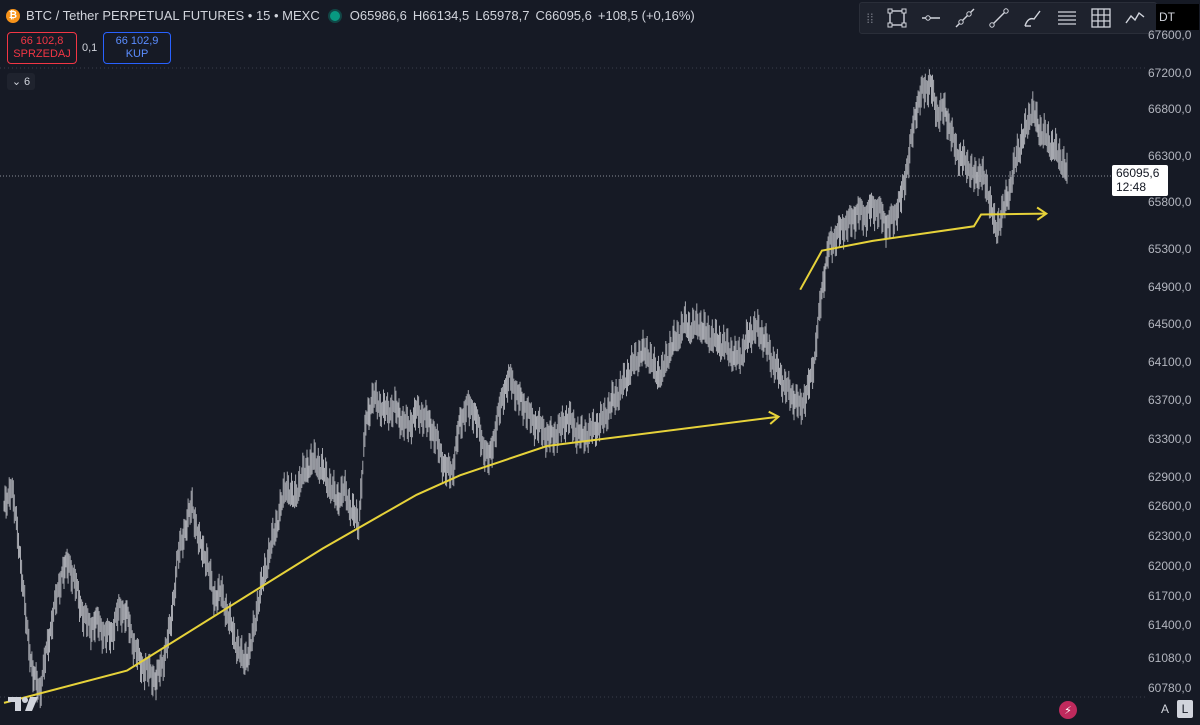  I want to click on axis-label: 65300,0, so click(1170, 249).